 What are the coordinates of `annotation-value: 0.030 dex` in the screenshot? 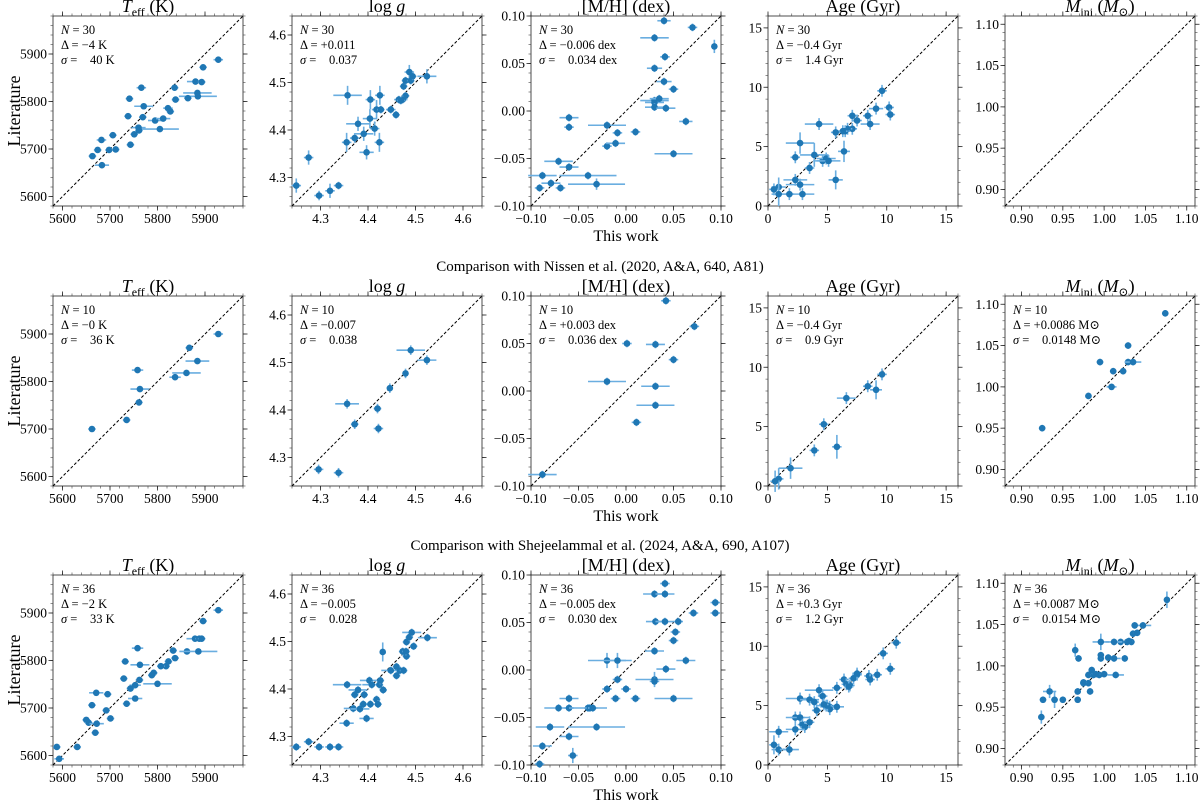 It's located at (593, 619).